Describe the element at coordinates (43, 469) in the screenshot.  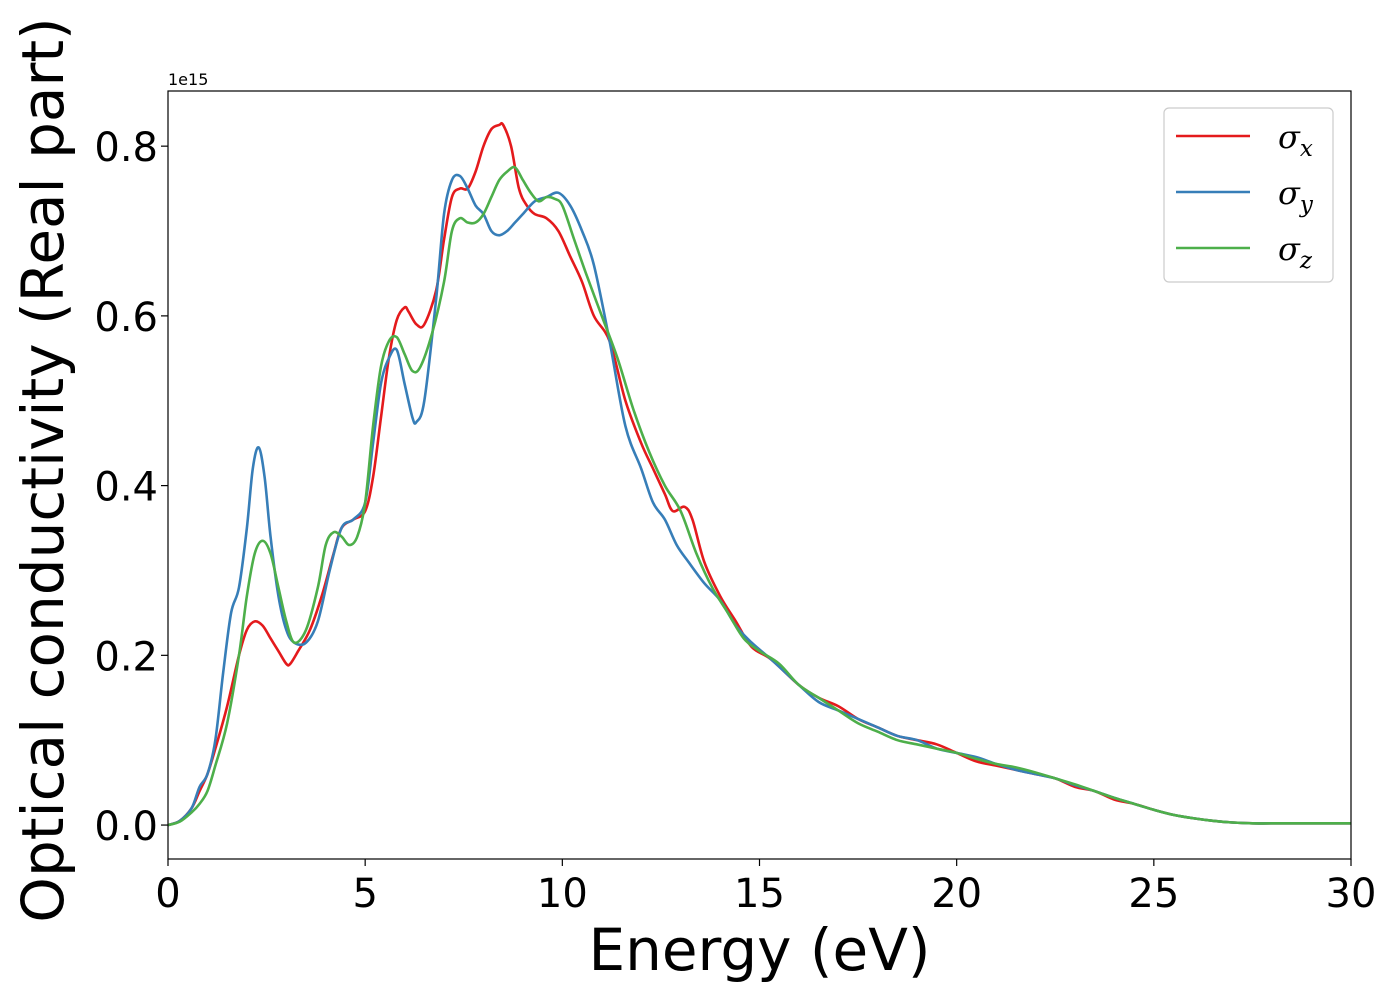
I see `y-axis-label: Optical conductivity (Real part)` at that location.